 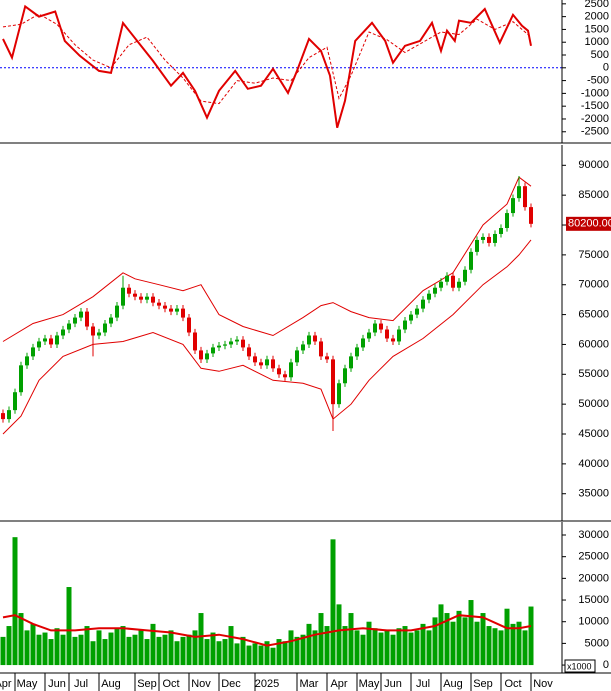 I want to click on x-tick-label: Nov, so click(x=201, y=684).